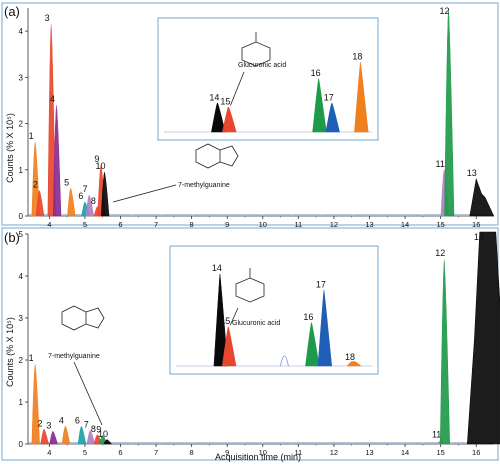 This screenshot has height=464, width=500. I want to click on x-axis-label: Acquisition time (min), so click(258, 457).